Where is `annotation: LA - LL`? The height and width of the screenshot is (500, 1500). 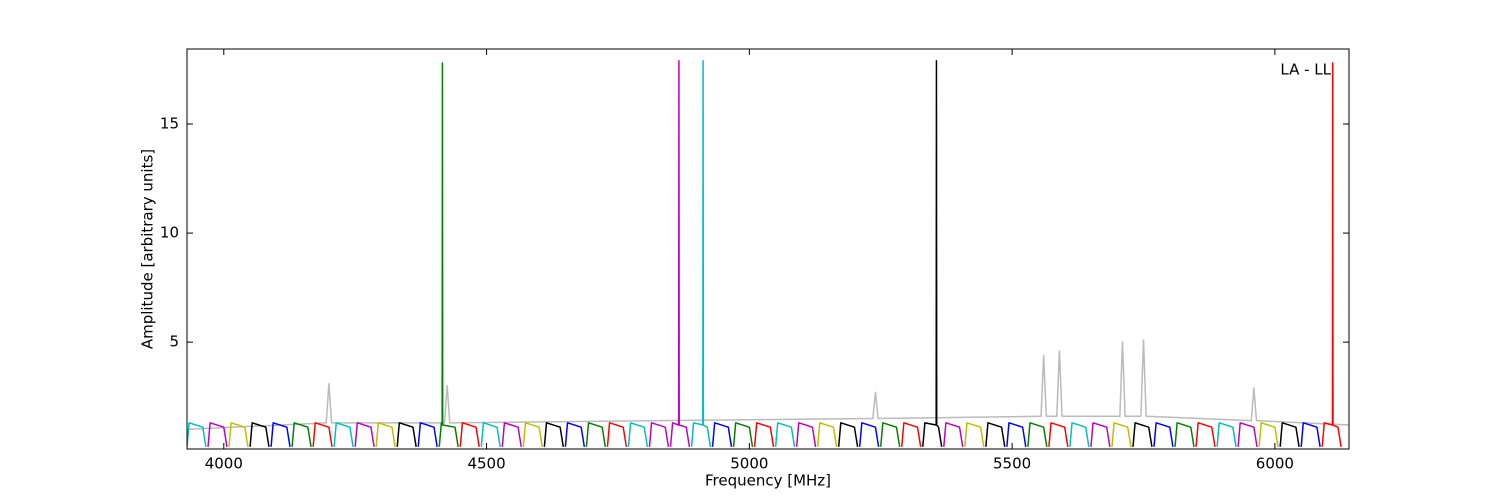
annotation: LA - LL is located at coordinates (1305, 70).